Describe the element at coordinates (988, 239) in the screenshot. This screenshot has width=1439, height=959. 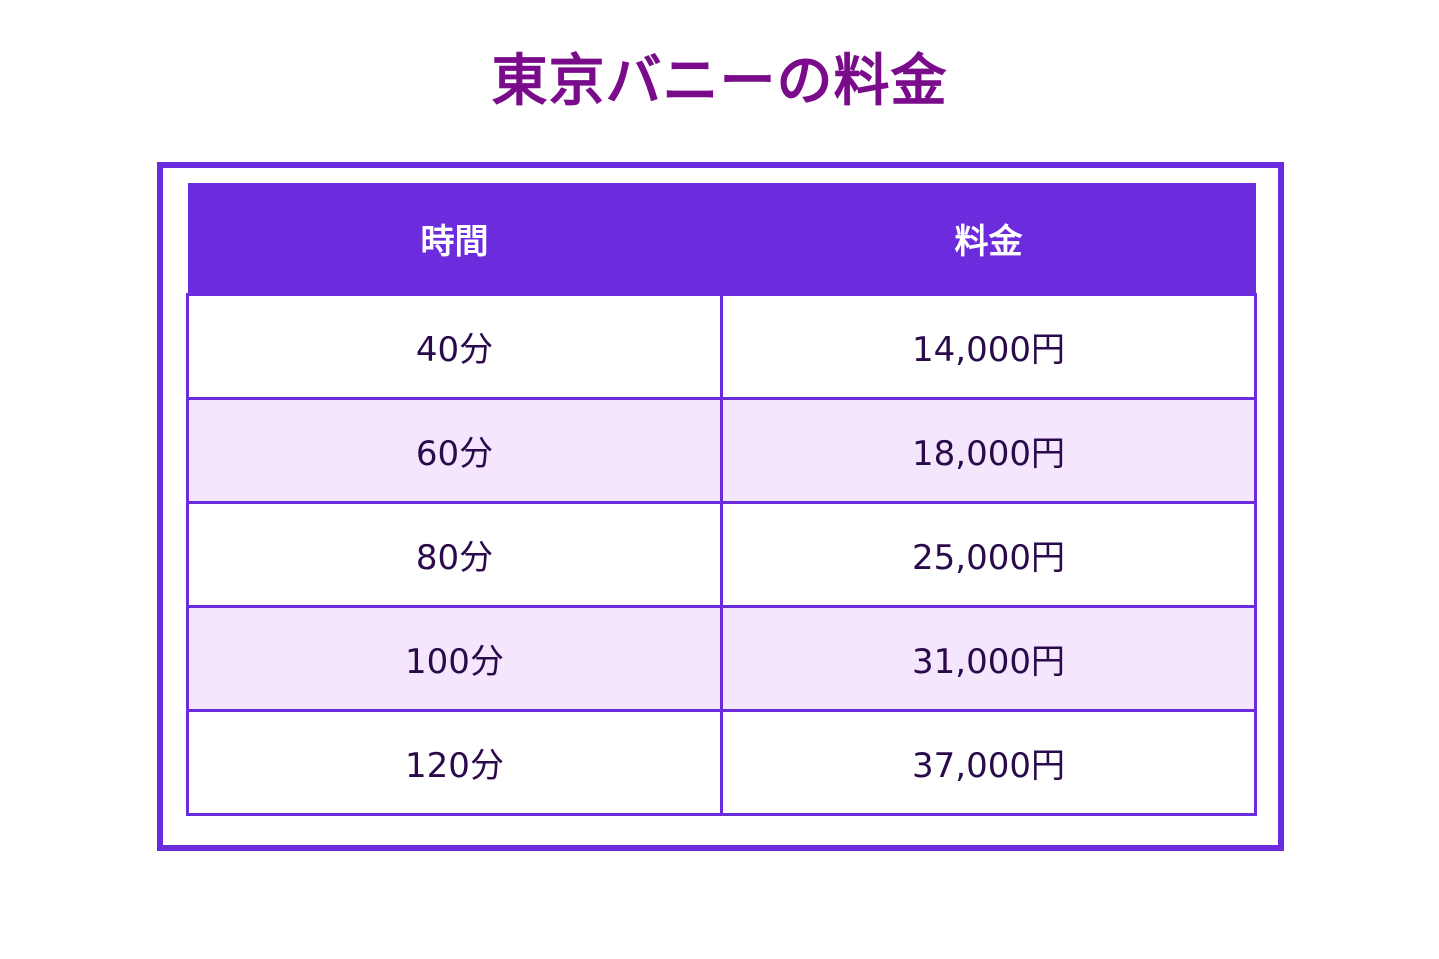
I see `header-price: 料金` at that location.